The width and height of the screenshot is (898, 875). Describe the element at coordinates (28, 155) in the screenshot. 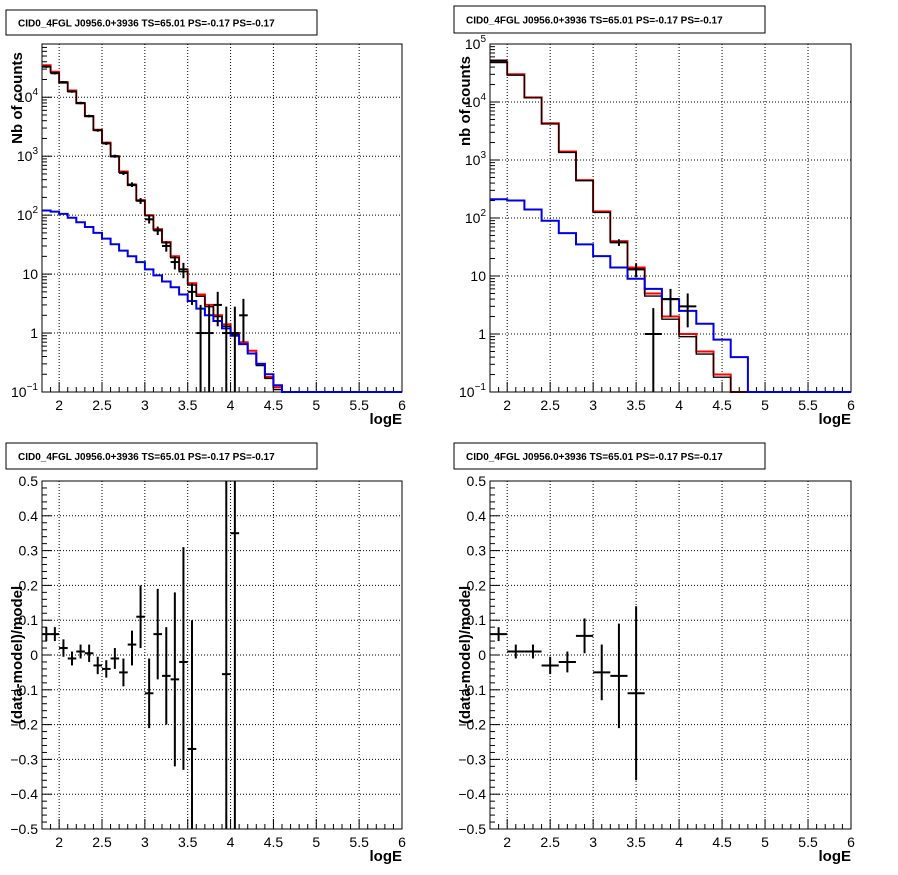

I see `y-tick-label: 10³` at that location.